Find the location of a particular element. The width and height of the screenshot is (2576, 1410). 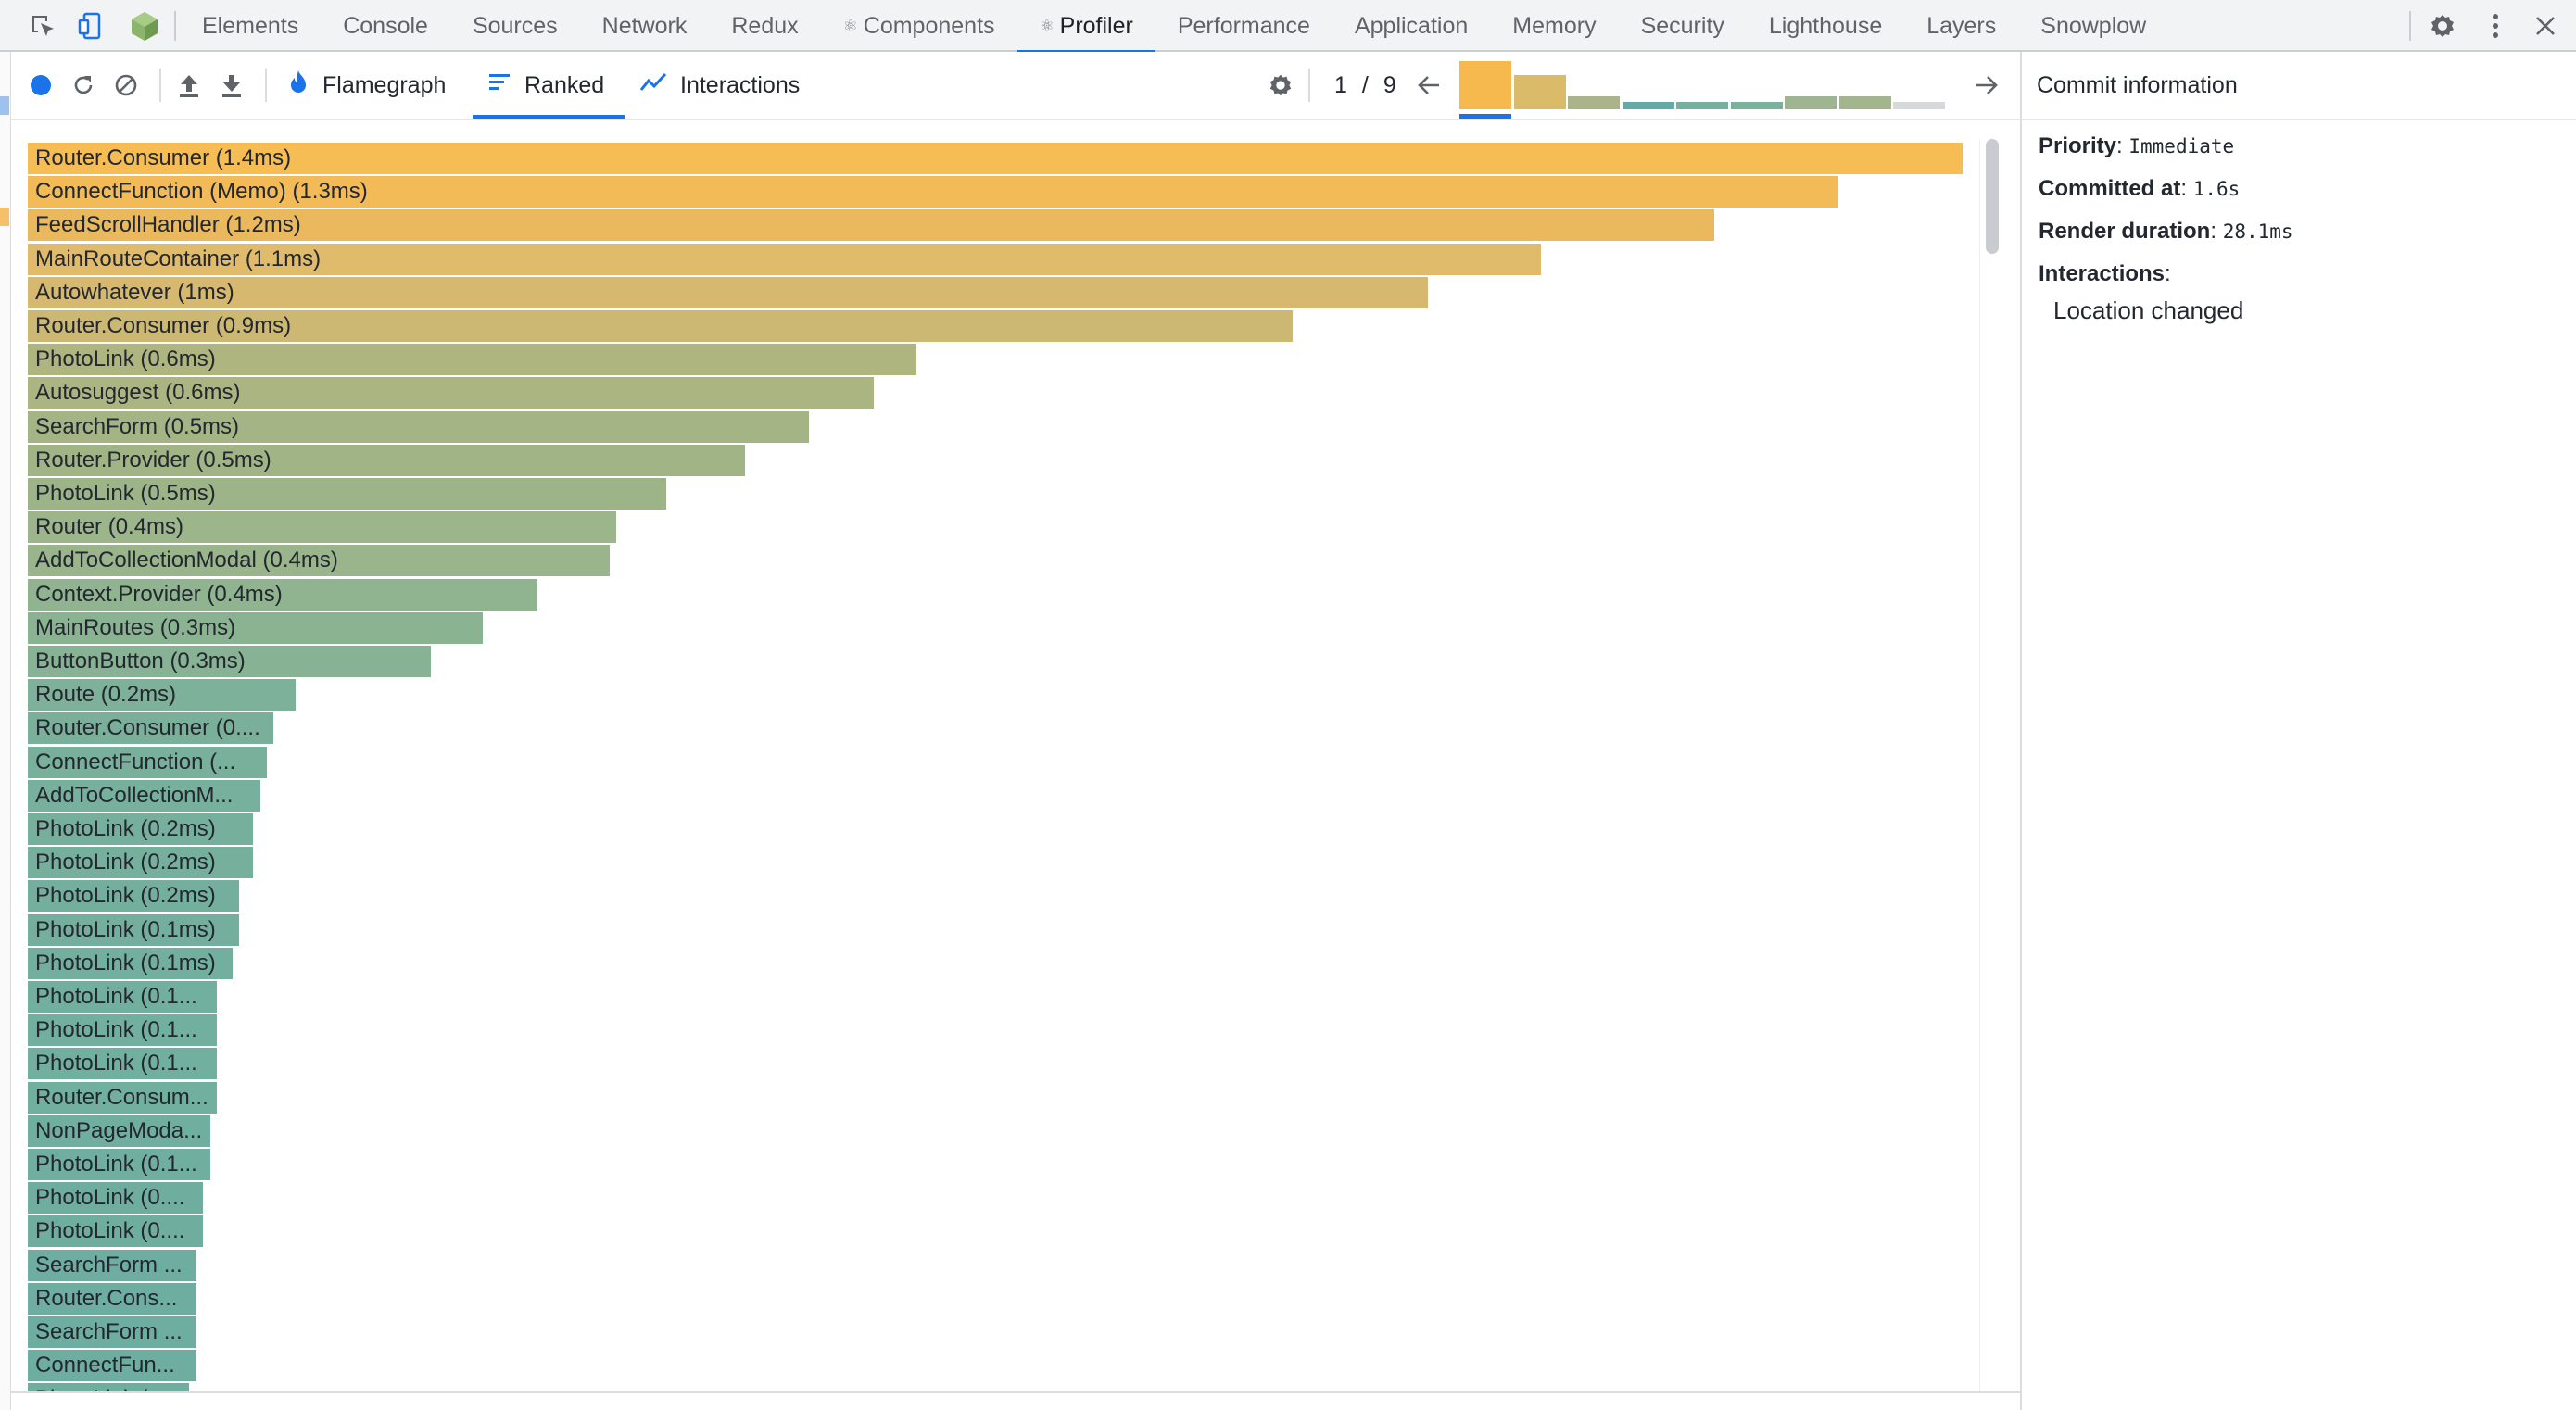

record-button is located at coordinates (41, 85).